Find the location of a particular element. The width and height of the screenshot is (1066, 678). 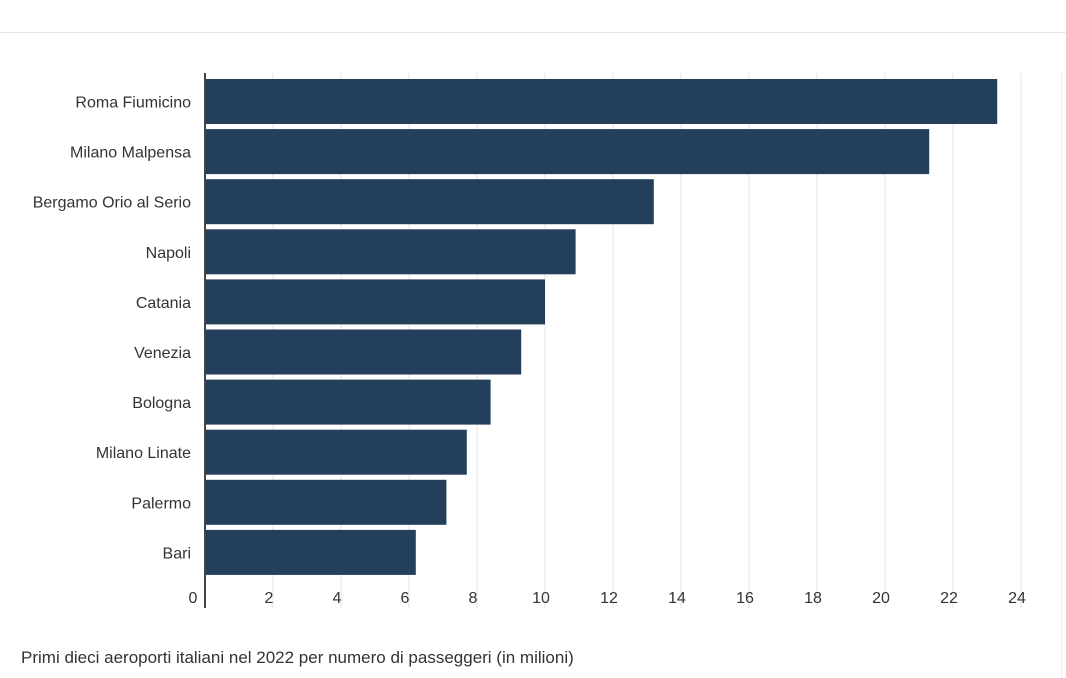

category-label: Venezia is located at coordinates (162, 353).